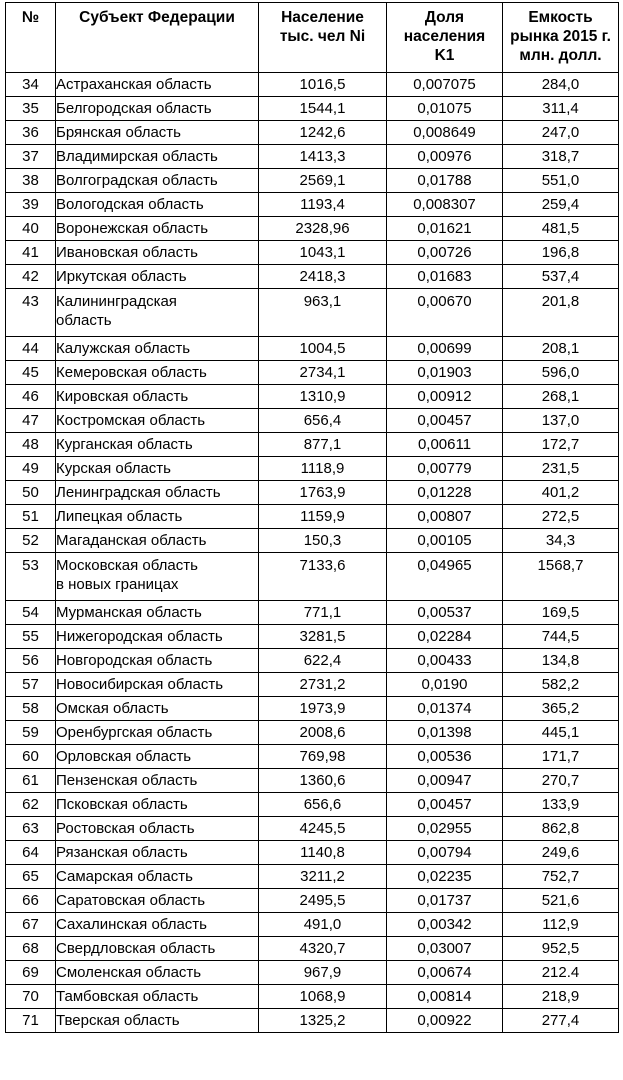 This screenshot has width=623, height=1080. I want to click on column-header-line: Субъект Федерации, so click(157, 17).